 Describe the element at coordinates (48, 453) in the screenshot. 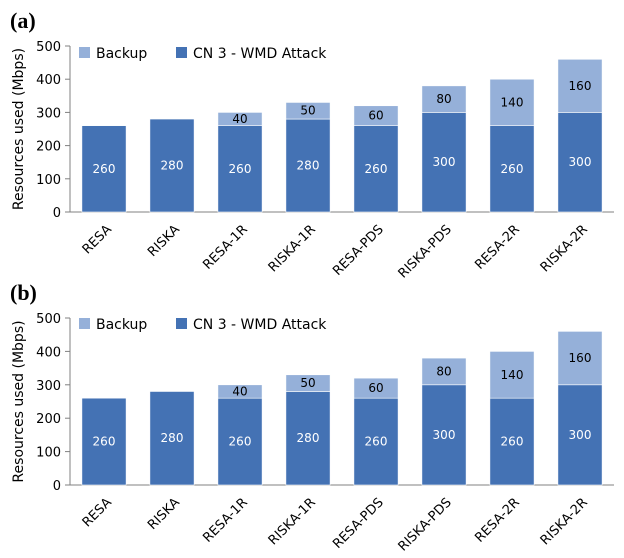

I see `panel-b-y-tick-label: 100` at that location.